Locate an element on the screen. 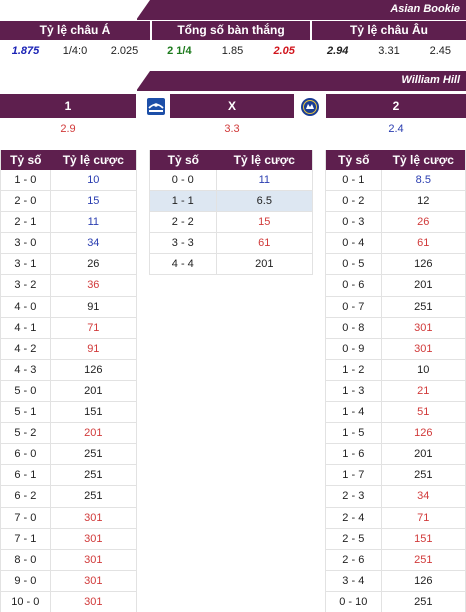  table-row: 4 - 1 71 is located at coordinates (68, 328).